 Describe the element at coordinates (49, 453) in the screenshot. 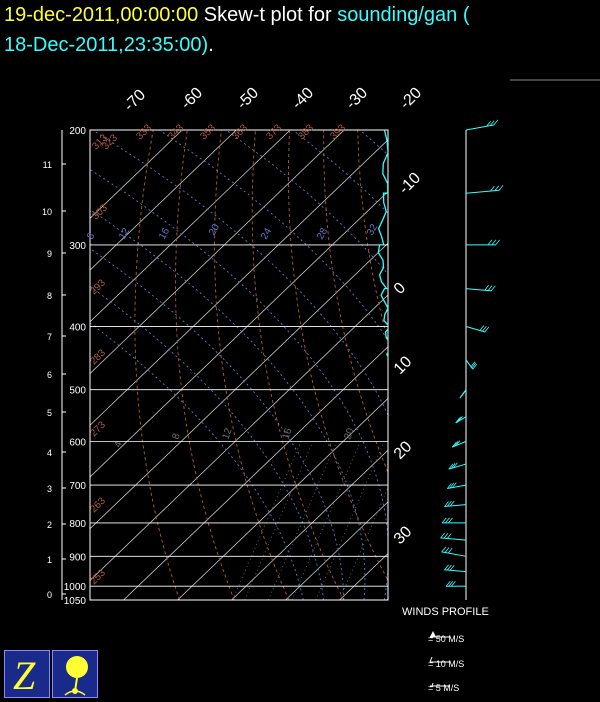

I see `height-tick-label: 4` at that location.